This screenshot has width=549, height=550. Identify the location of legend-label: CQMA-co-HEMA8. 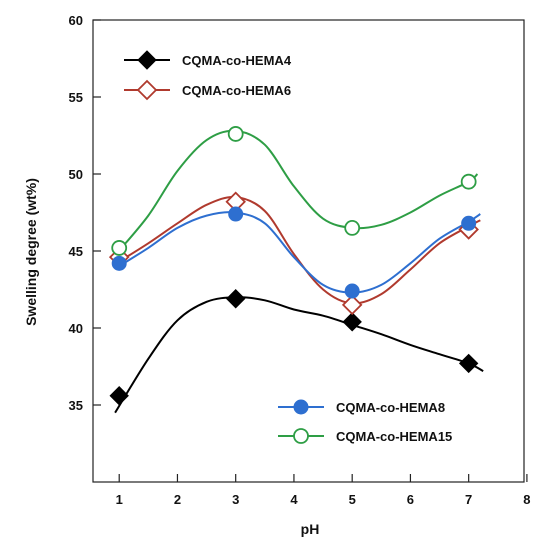
(390, 407).